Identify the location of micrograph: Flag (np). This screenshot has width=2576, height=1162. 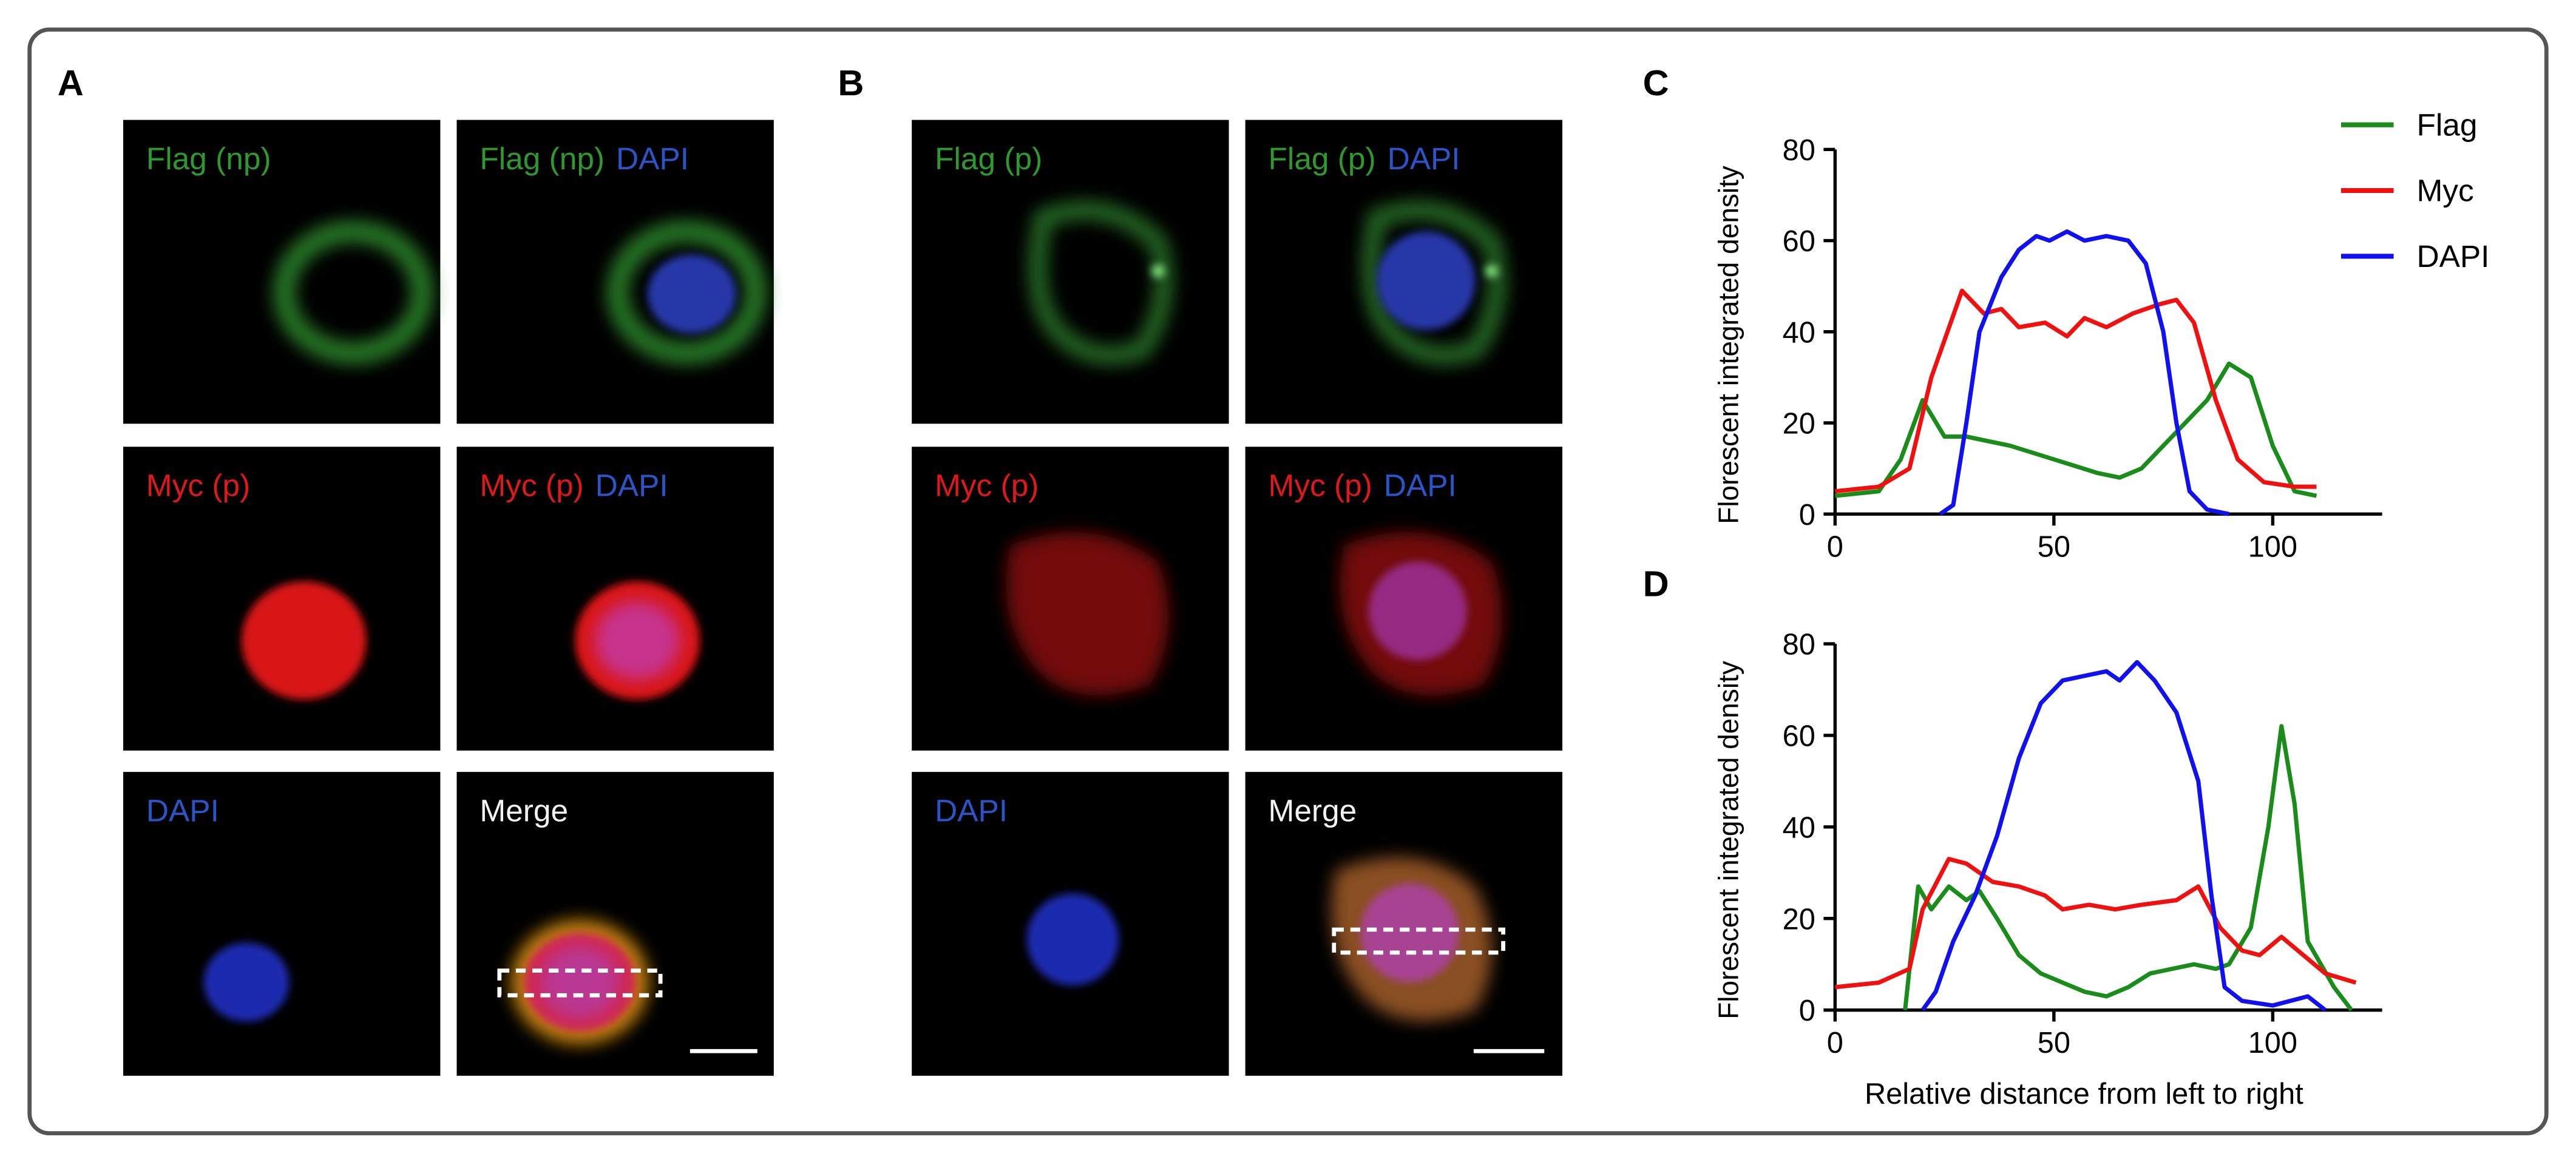
(282, 272).